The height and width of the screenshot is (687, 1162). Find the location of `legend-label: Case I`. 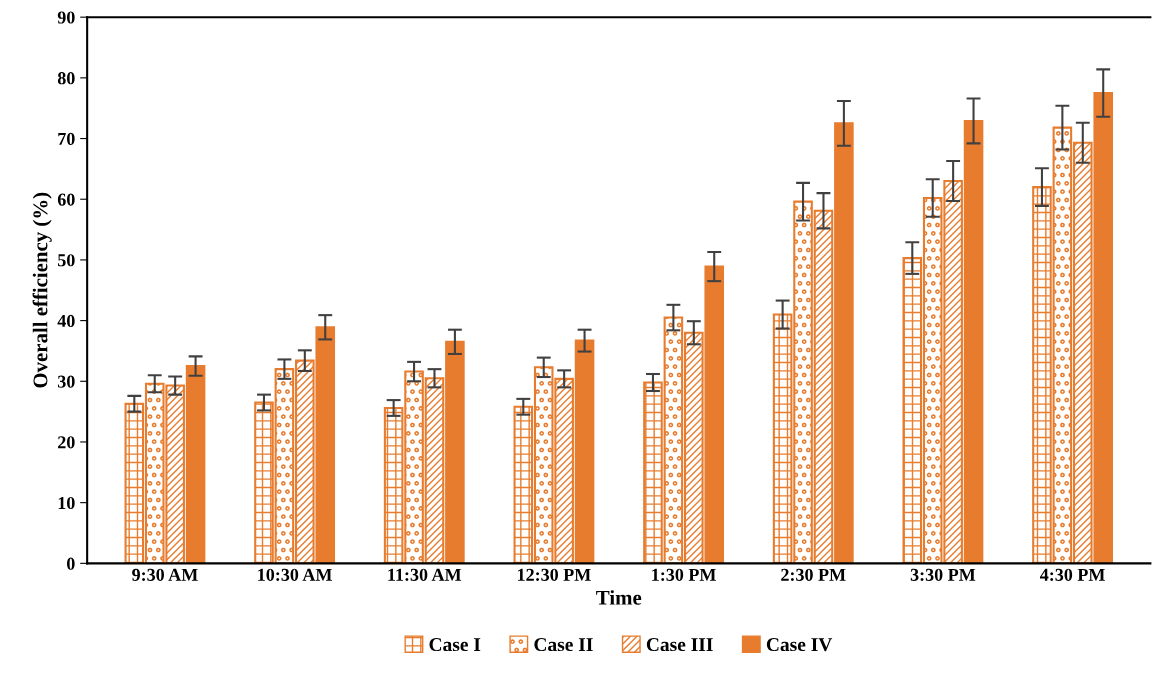

legend-label: Case I is located at coordinates (455, 645).